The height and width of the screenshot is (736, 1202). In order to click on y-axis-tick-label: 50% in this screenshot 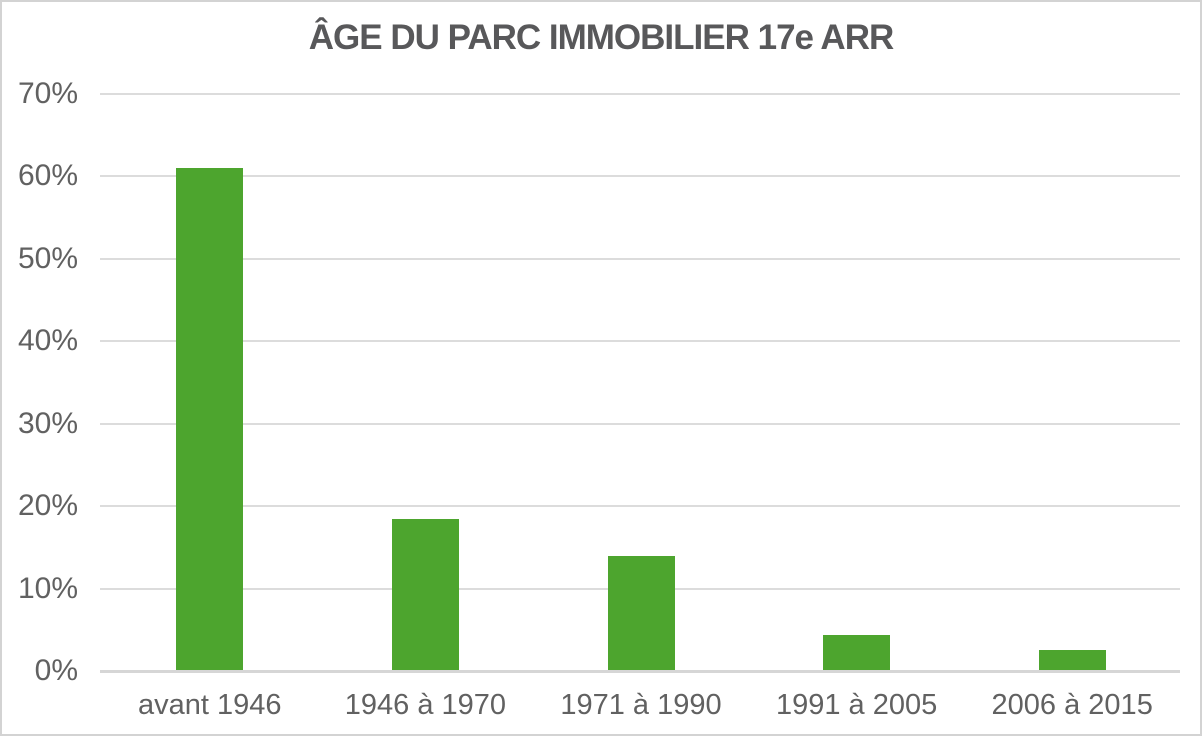, I will do `click(47, 258)`.